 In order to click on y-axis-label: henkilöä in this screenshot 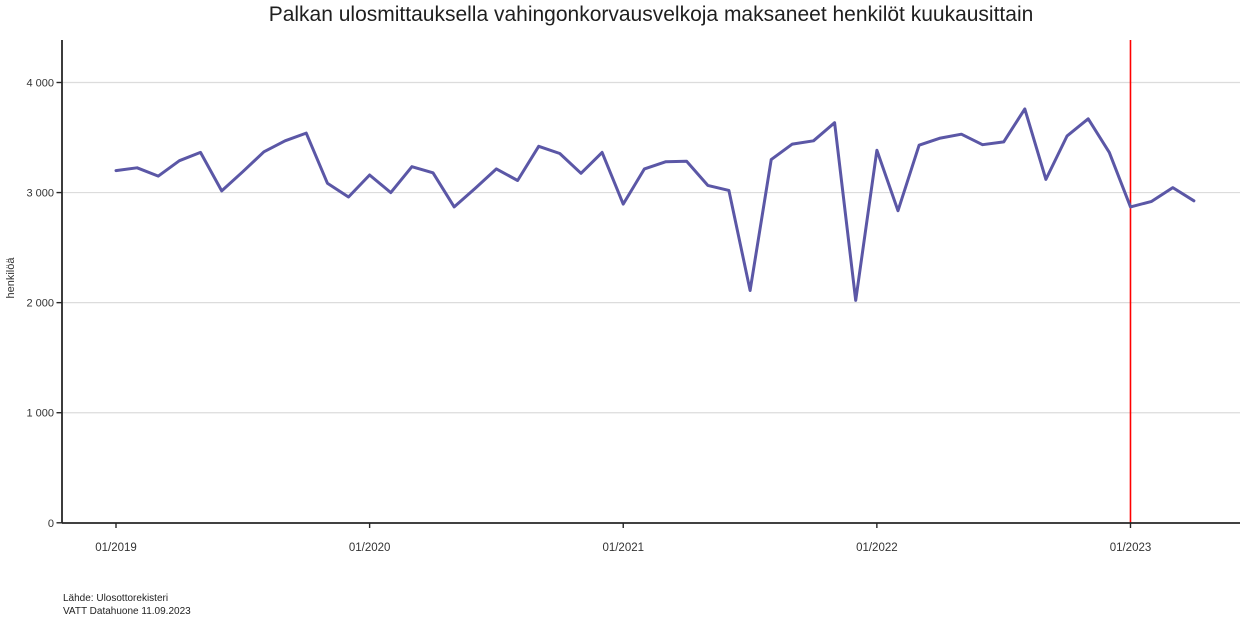, I will do `click(11, 278)`.